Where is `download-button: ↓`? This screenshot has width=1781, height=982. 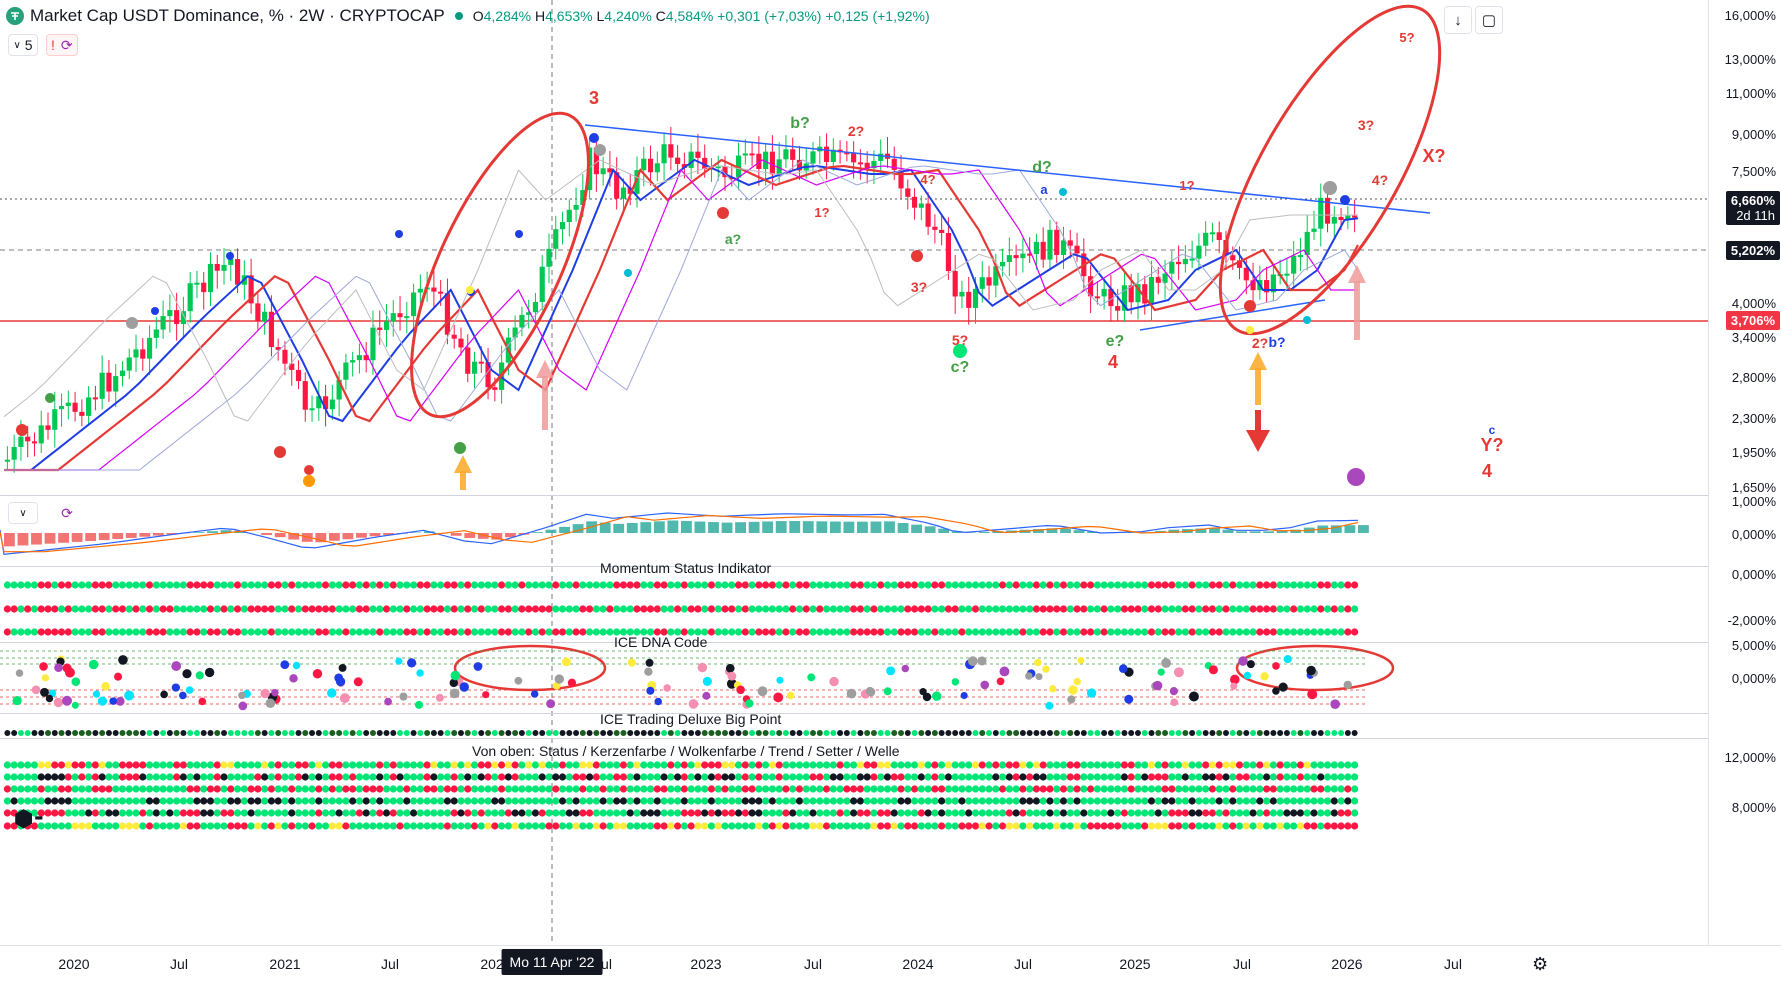
download-button: ↓ is located at coordinates (1458, 20).